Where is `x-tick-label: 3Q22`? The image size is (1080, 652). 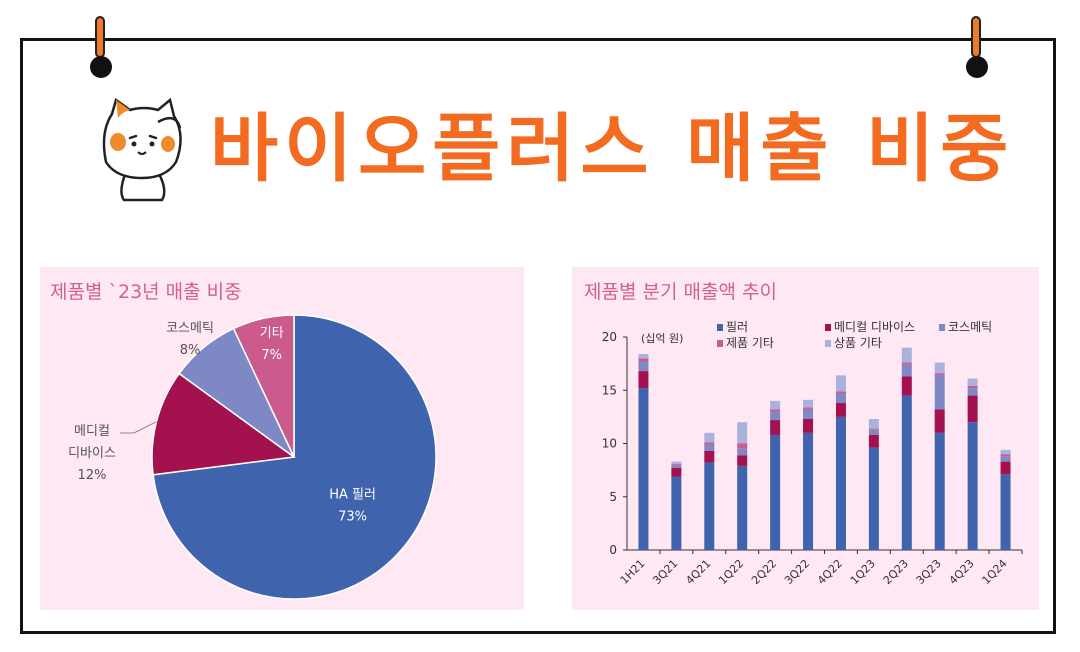 x-tick-label: 3Q22 is located at coordinates (797, 572).